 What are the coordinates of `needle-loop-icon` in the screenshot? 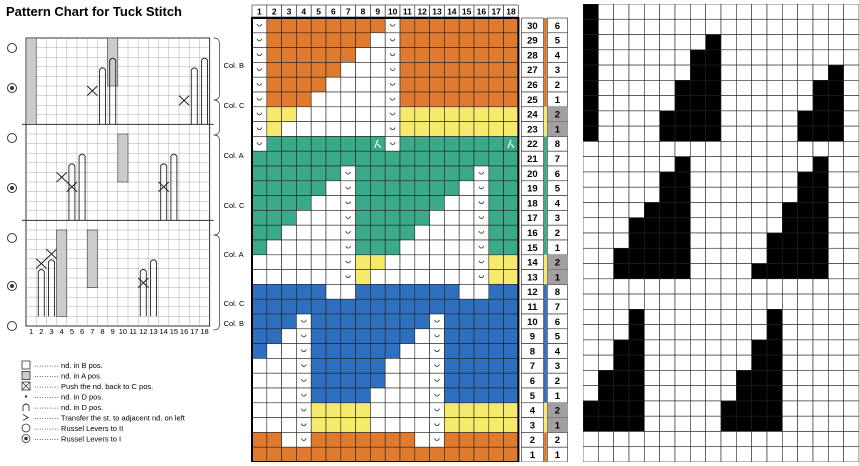 It's located at (41, 292).